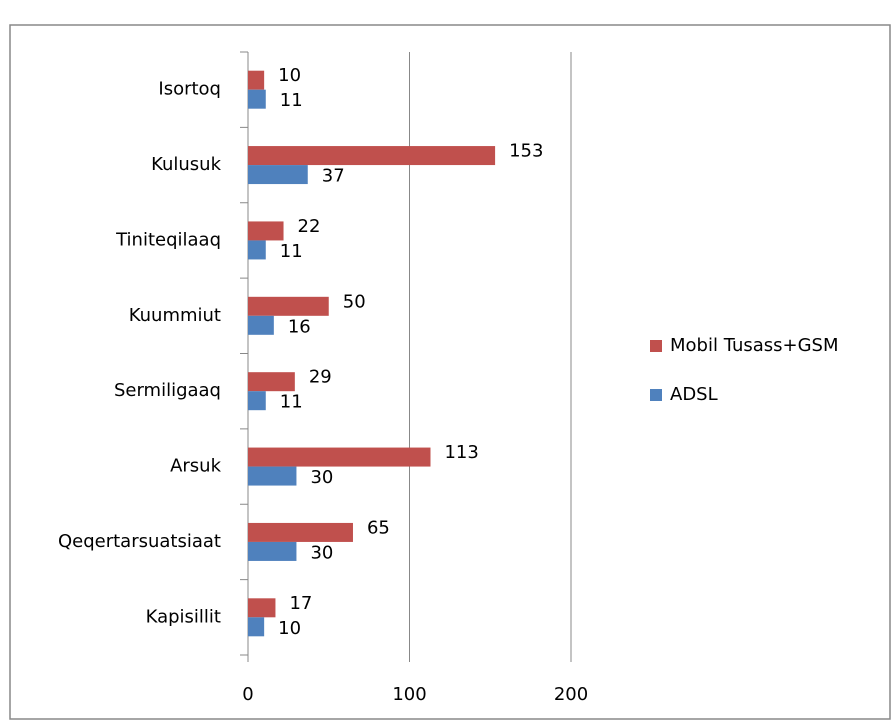 Image resolution: width=893 pixels, height=722 pixels. What do you see at coordinates (183, 616) in the screenshot?
I see `y-tick-label: Kapisillit` at bounding box center [183, 616].